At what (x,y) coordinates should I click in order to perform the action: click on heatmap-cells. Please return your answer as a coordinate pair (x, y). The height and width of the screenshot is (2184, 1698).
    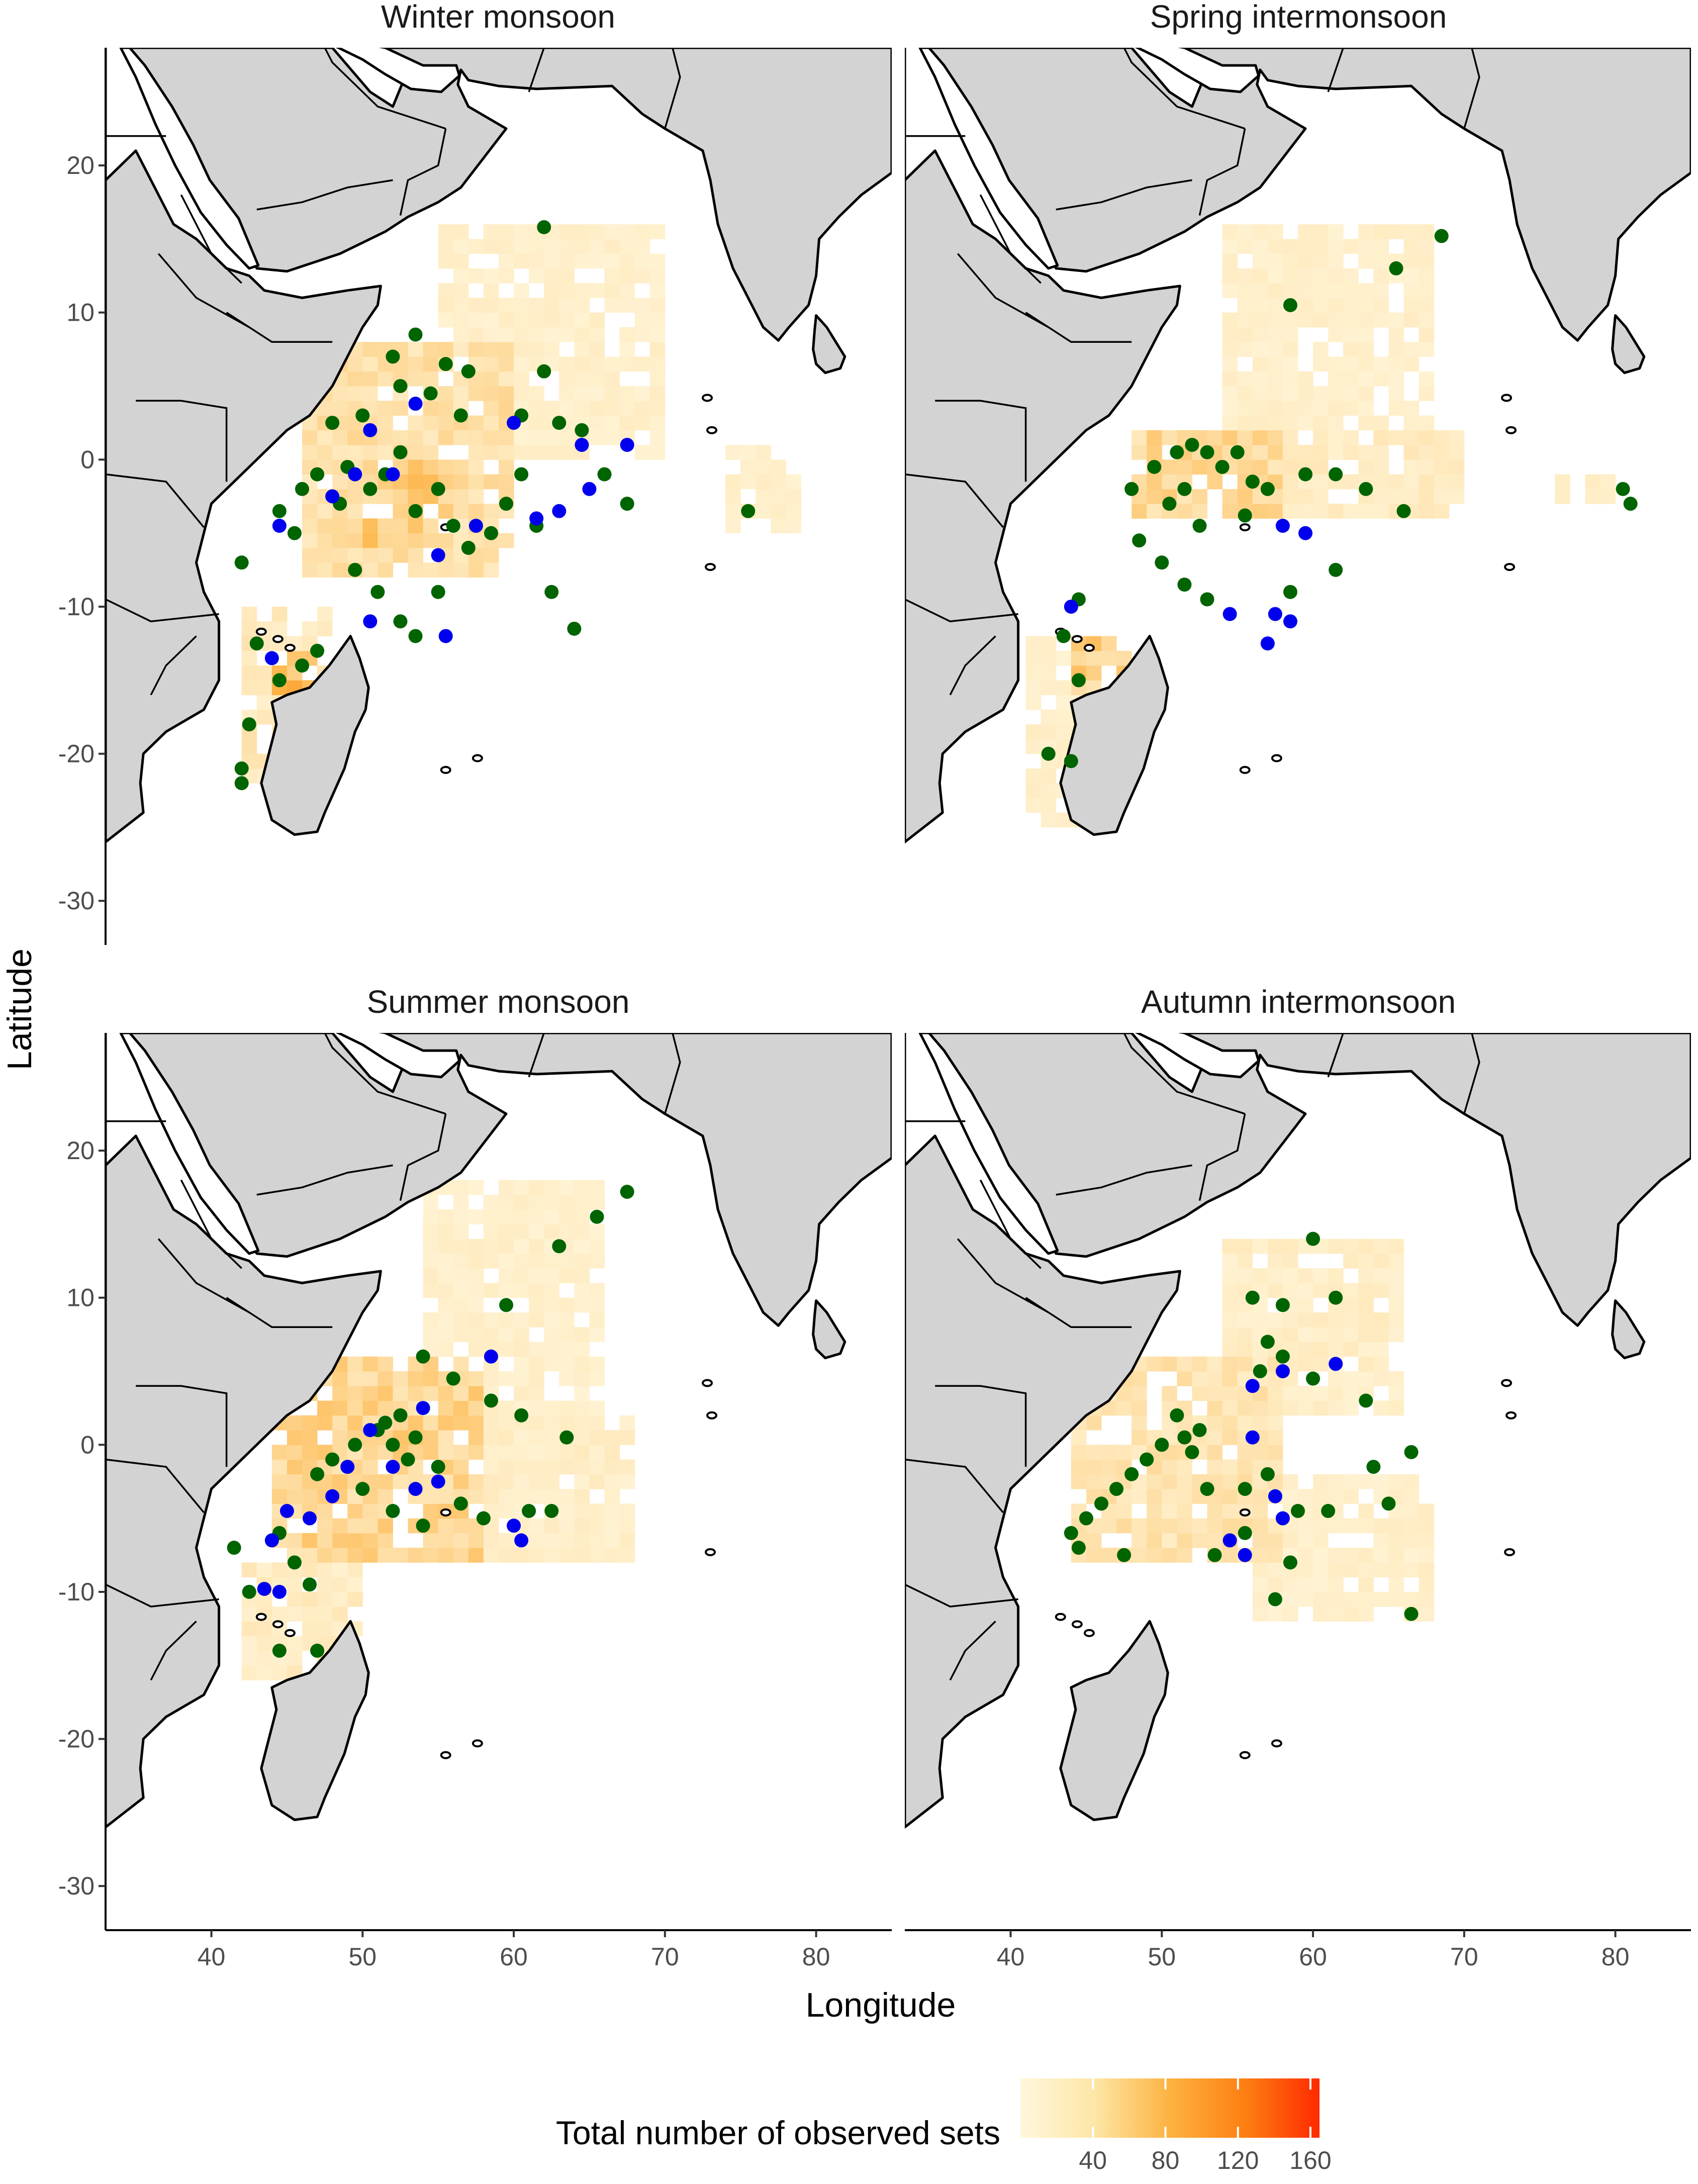
    Looking at the image, I should click on (1320, 526).